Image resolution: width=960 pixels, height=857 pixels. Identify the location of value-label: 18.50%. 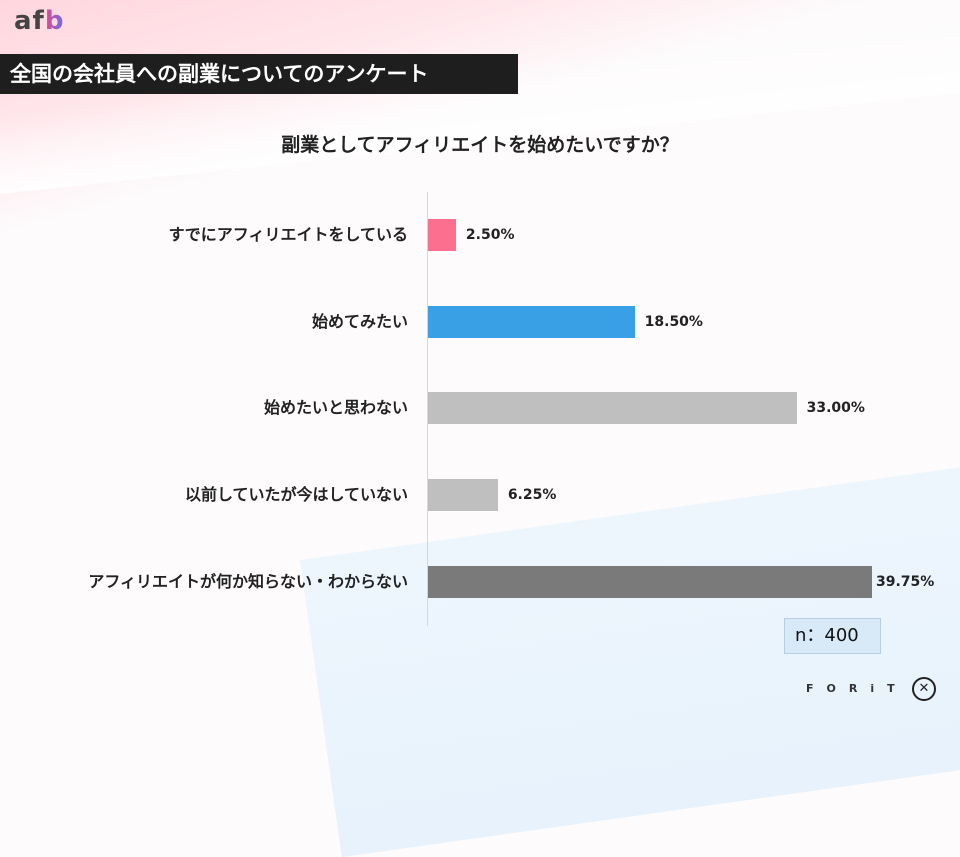
(673, 322).